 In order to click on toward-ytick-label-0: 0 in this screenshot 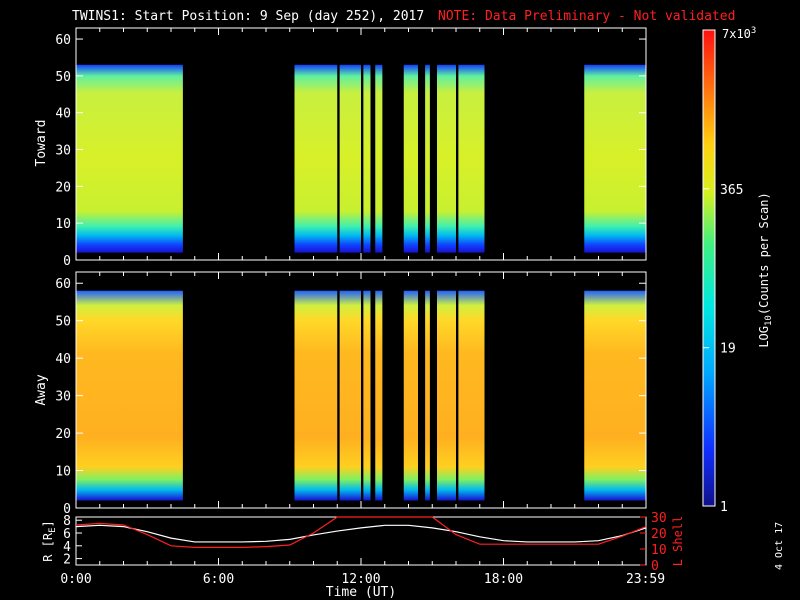, I will do `click(67, 261)`.